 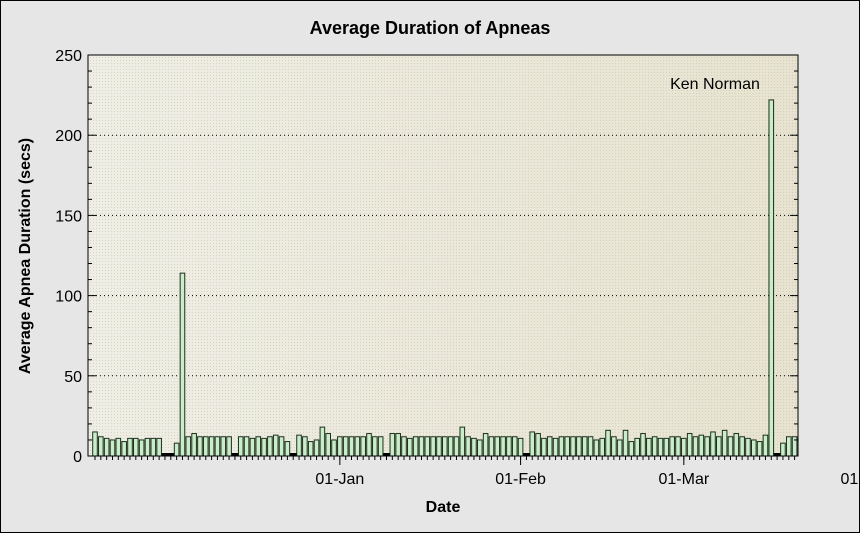 What do you see at coordinates (715, 84) in the screenshot?
I see `annotation-label: Ken Norman` at bounding box center [715, 84].